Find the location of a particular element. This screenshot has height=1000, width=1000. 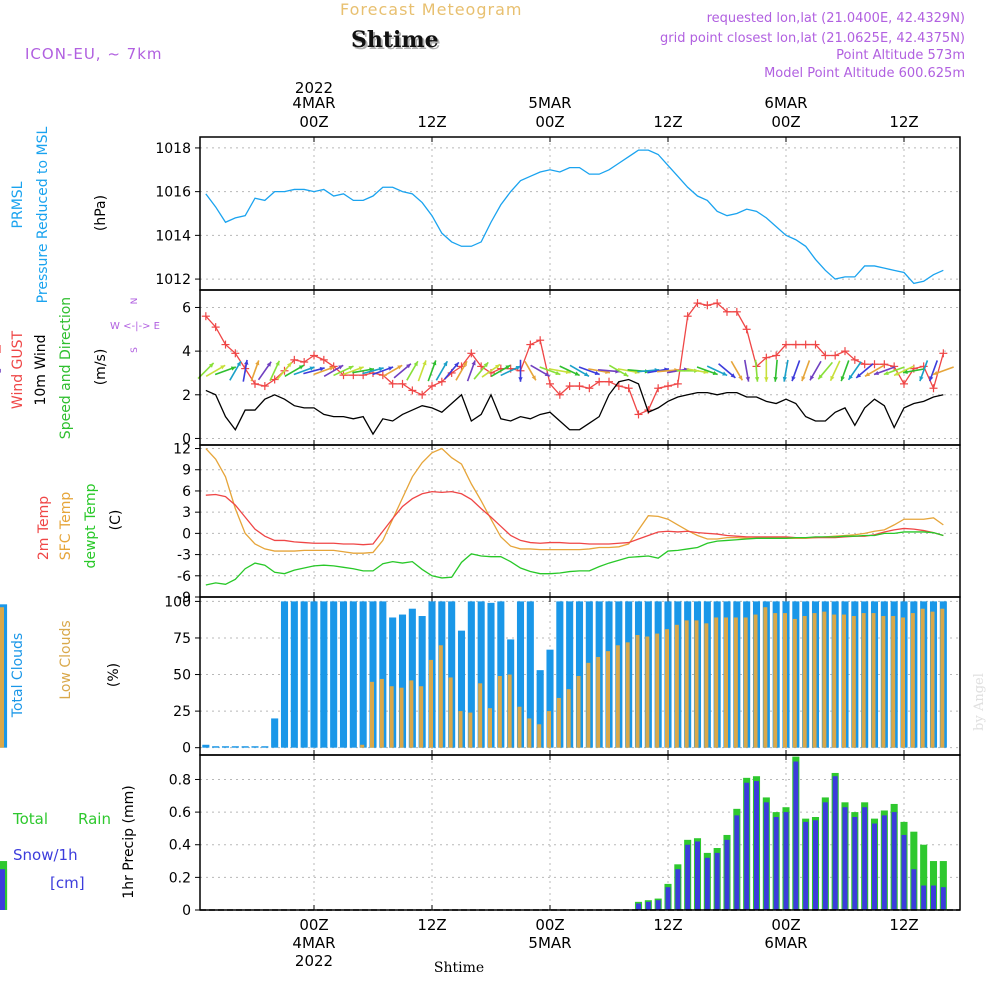

wind-ytick-label: 4 is located at coordinates (186, 352).